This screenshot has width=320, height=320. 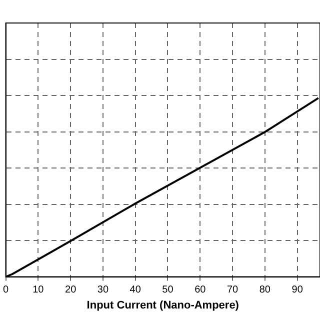 What do you see at coordinates (6, 290) in the screenshot?
I see `x-tick-label: 0` at bounding box center [6, 290].